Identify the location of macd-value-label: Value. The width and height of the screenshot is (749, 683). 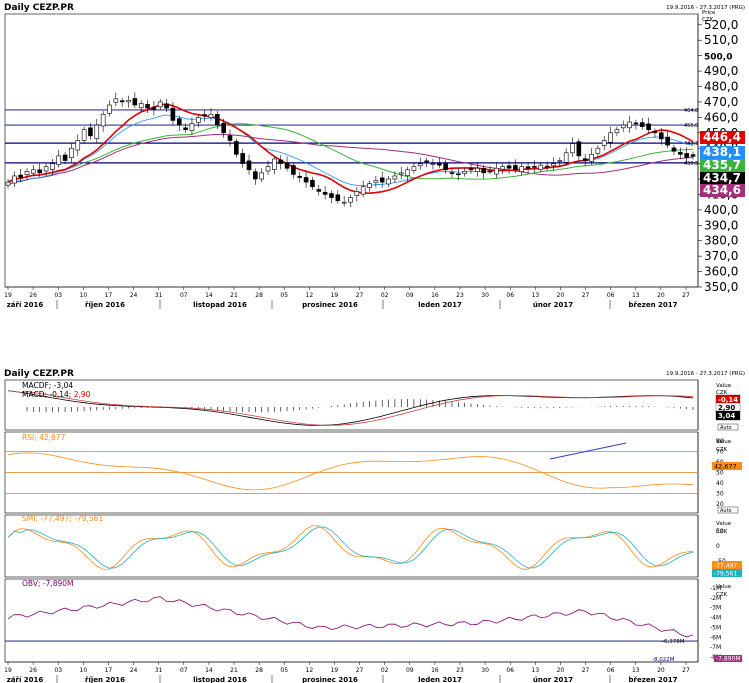
(724, 386).